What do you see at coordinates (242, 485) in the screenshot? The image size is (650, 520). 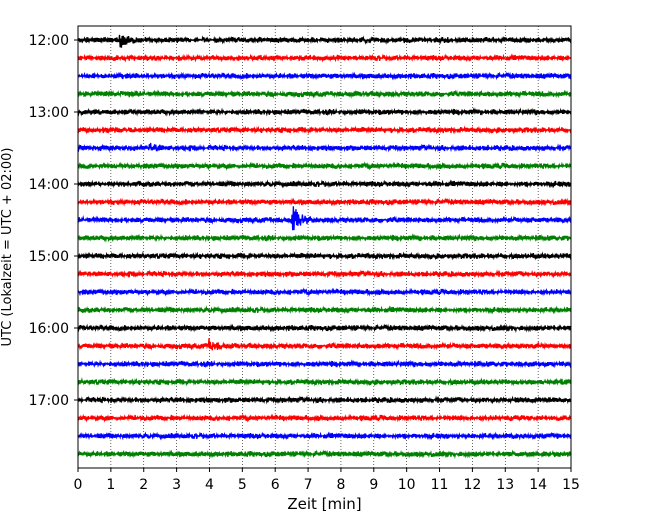 I see `x-tick-label: 5` at bounding box center [242, 485].